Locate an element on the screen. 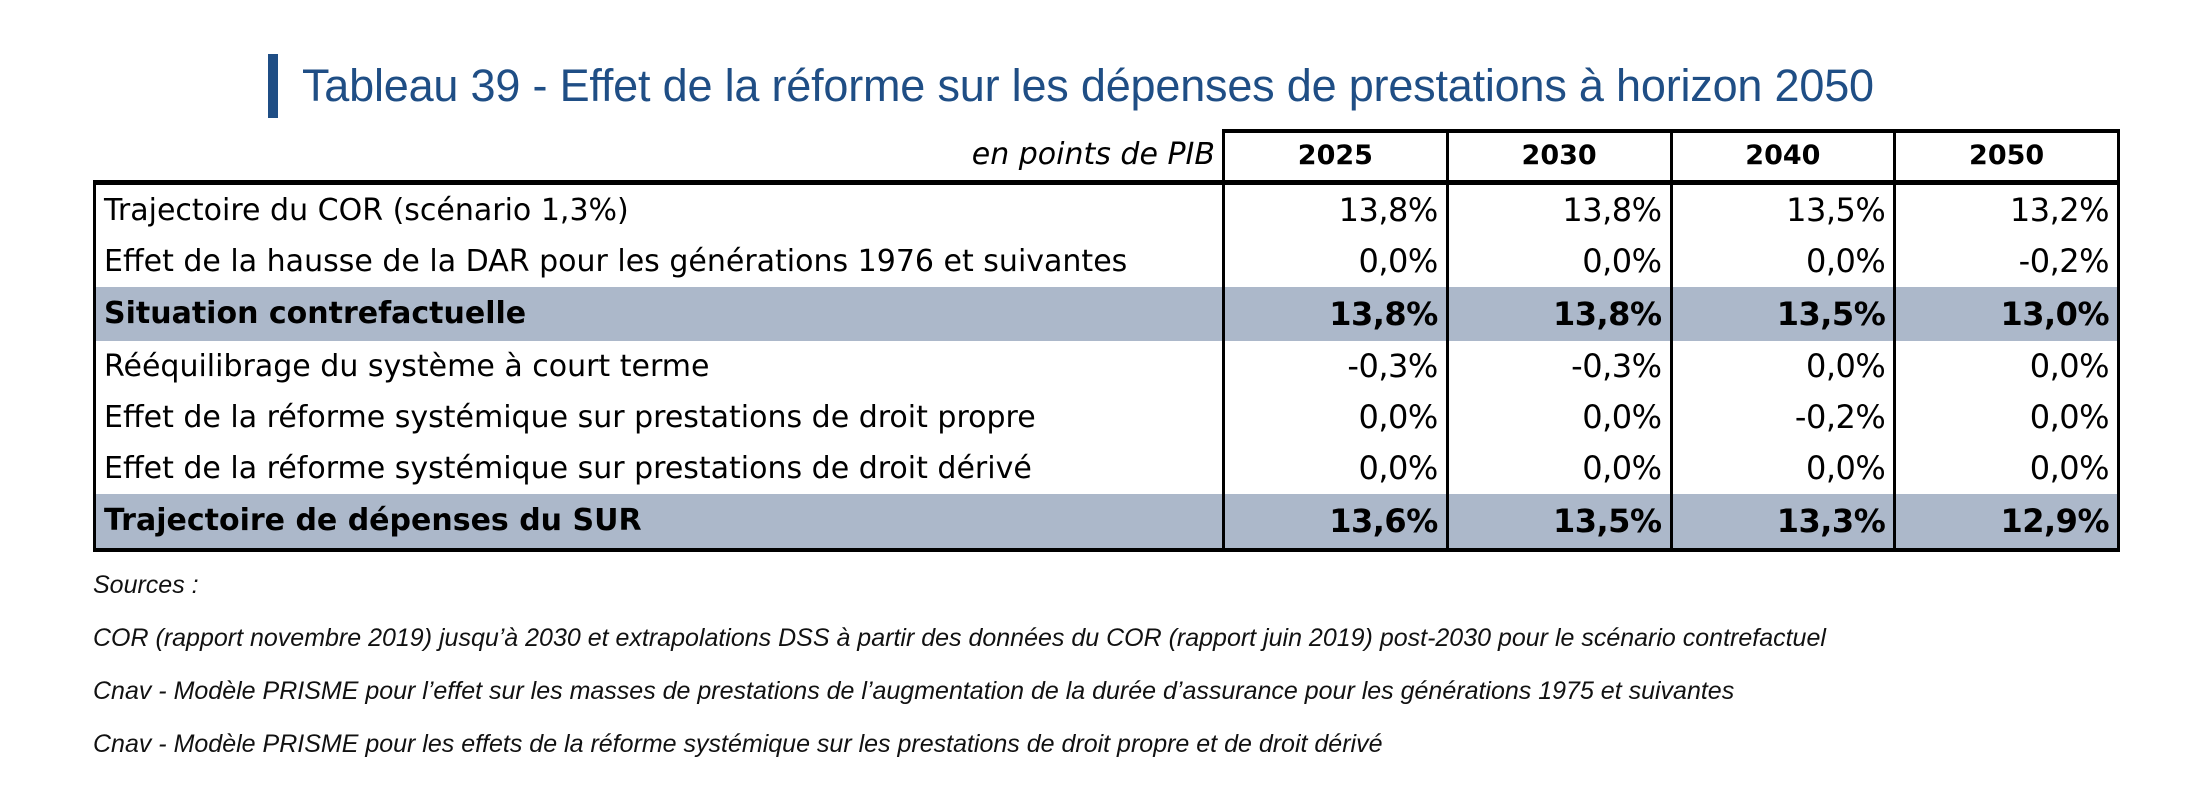 The width and height of the screenshot is (2200, 786). row-label: Situation contrefactuelle is located at coordinates (315, 313).